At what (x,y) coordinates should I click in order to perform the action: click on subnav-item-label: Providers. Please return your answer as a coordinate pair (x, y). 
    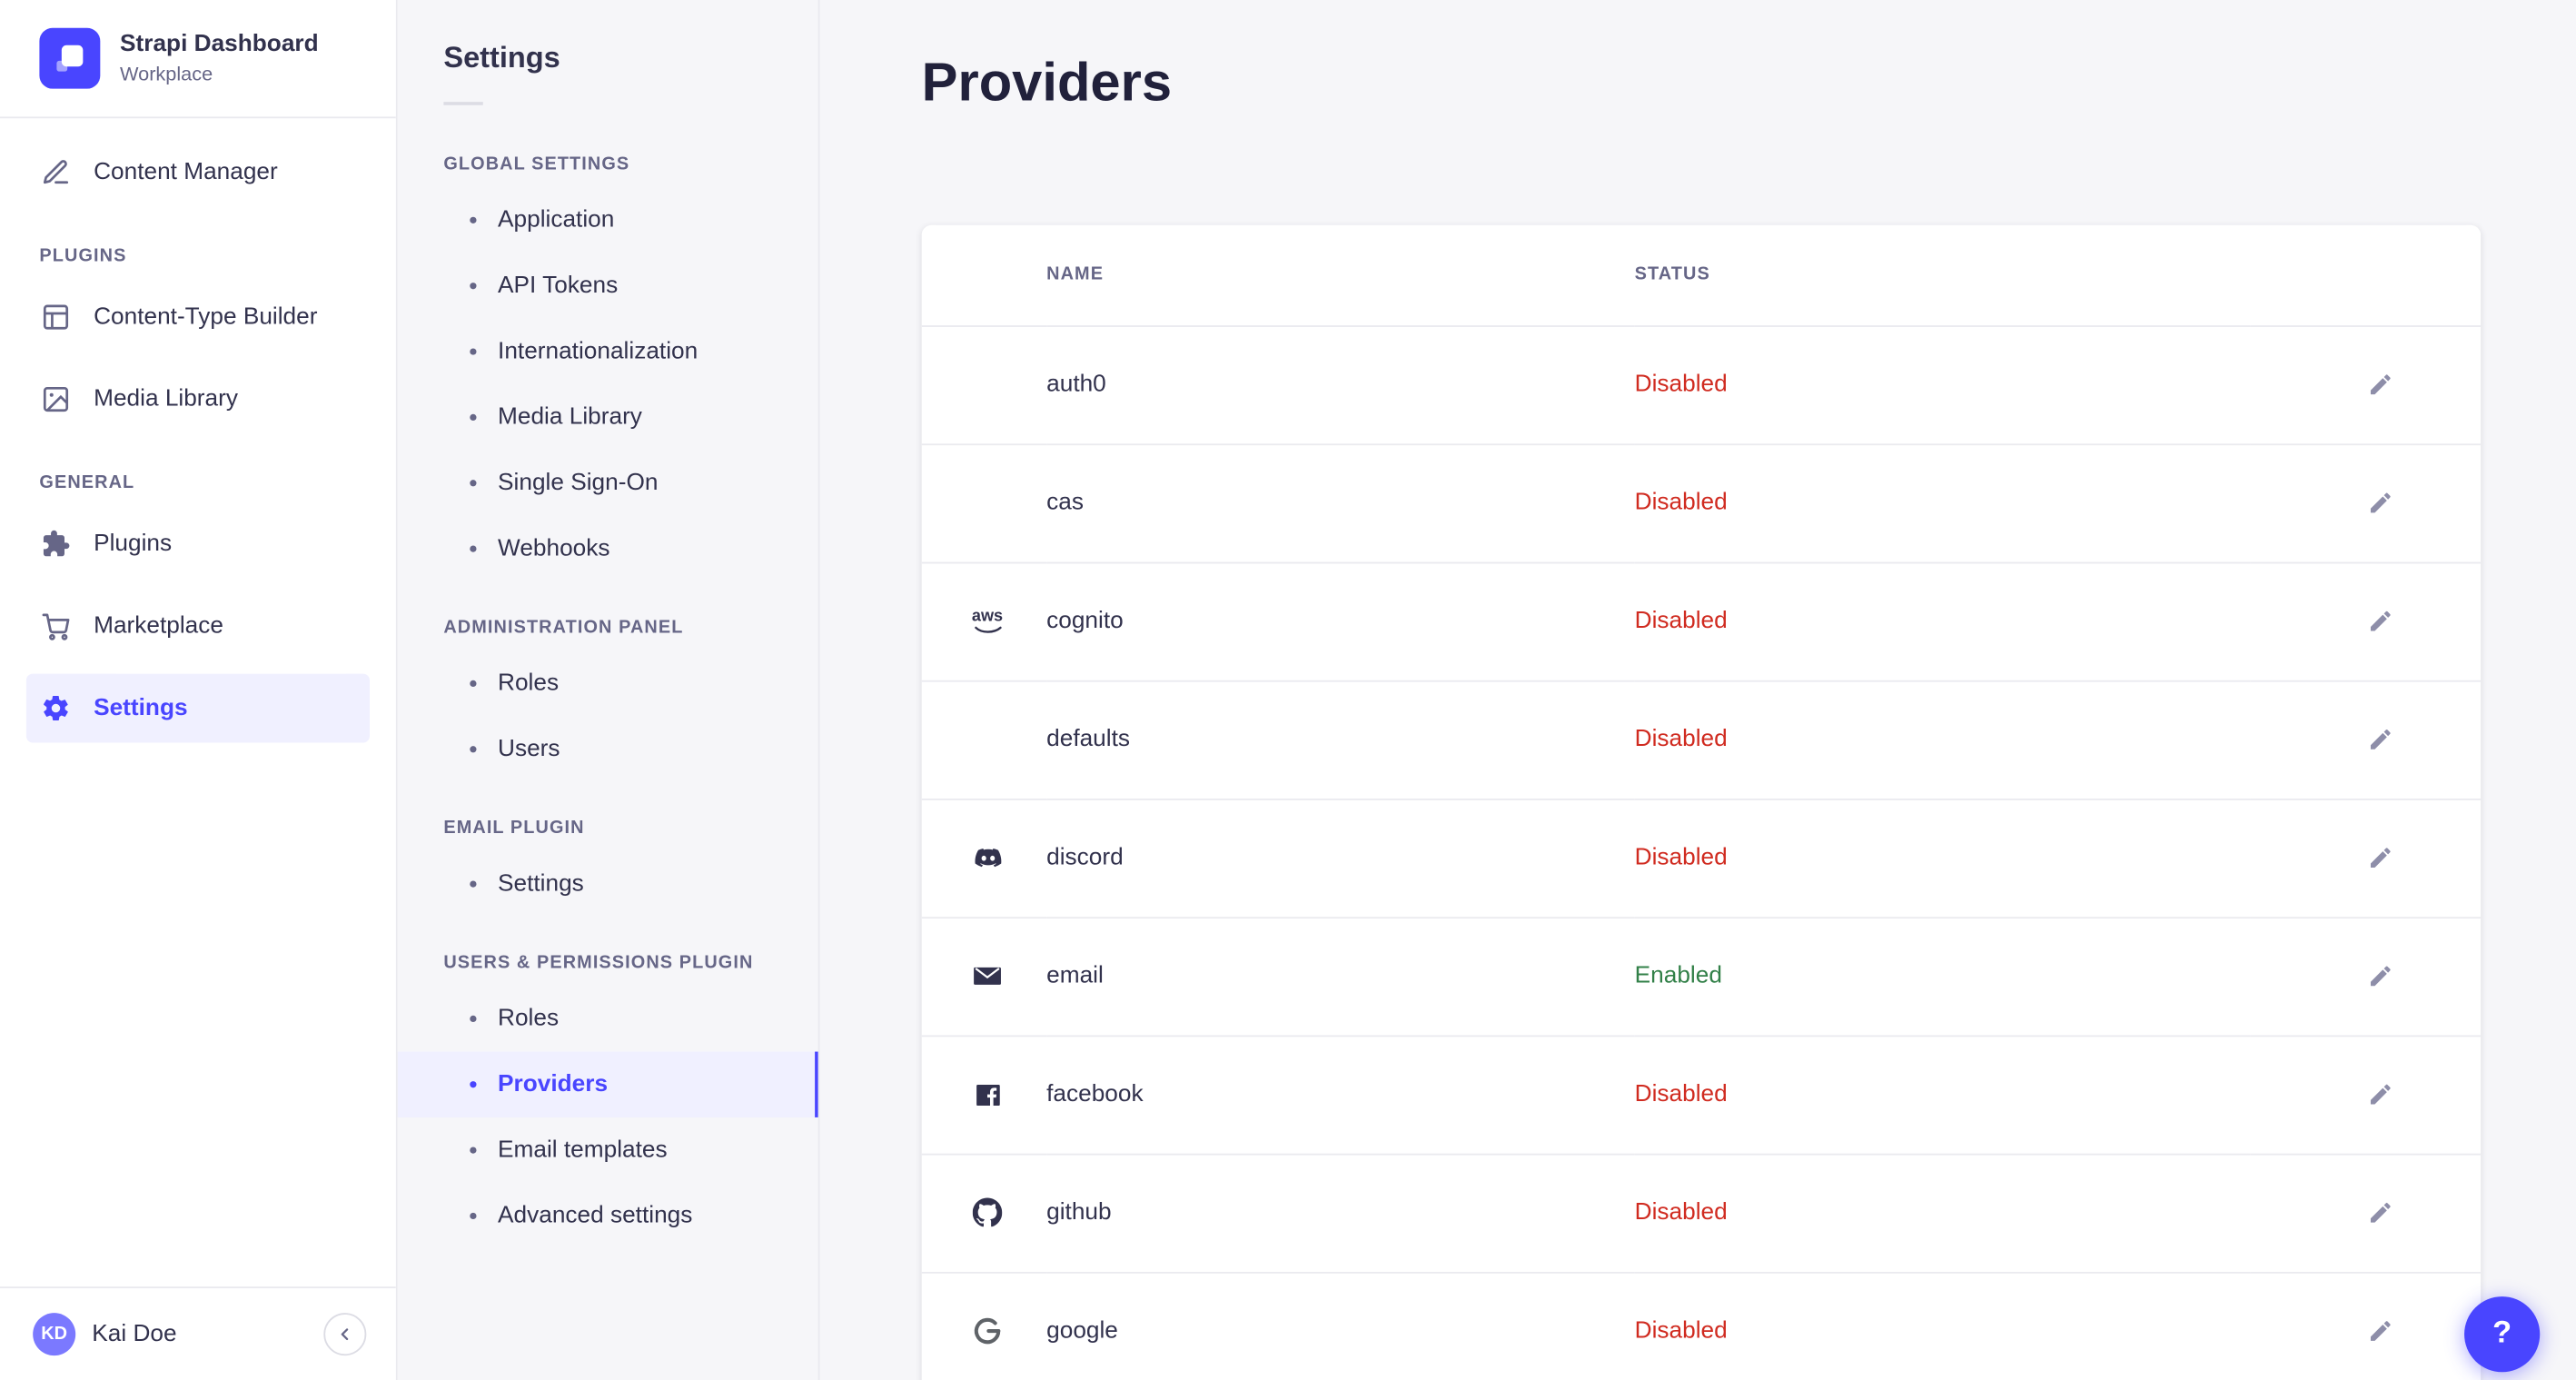
    Looking at the image, I should click on (553, 1084).